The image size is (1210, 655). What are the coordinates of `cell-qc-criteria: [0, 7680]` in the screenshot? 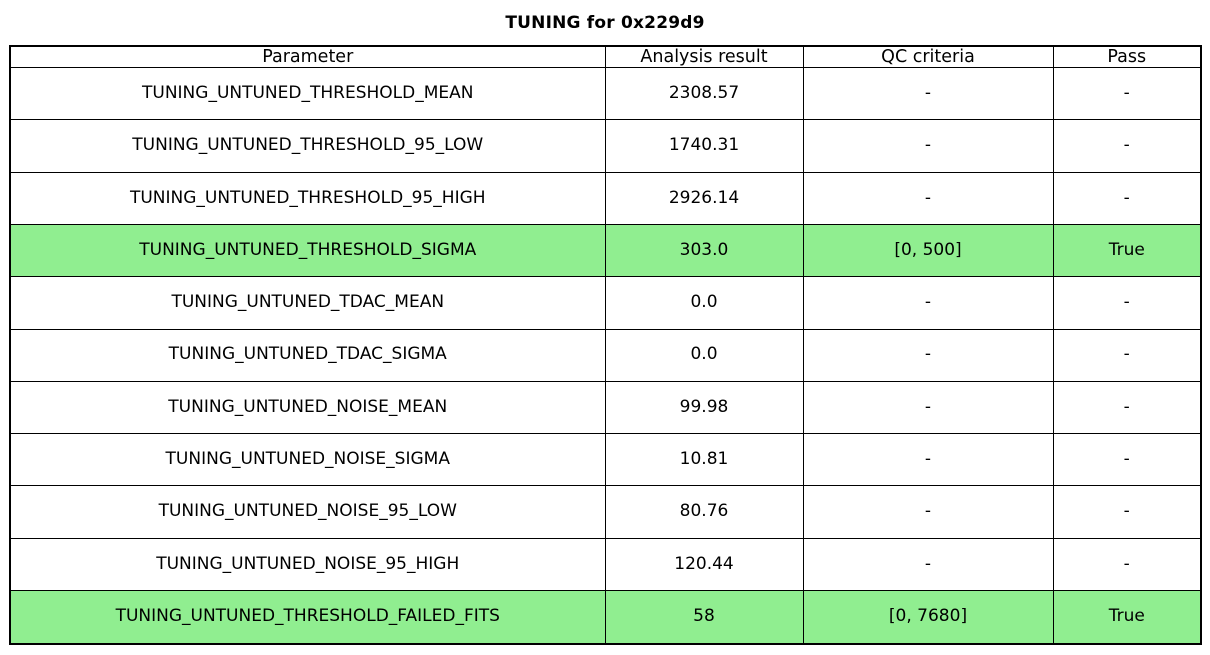 It's located at (928, 617).